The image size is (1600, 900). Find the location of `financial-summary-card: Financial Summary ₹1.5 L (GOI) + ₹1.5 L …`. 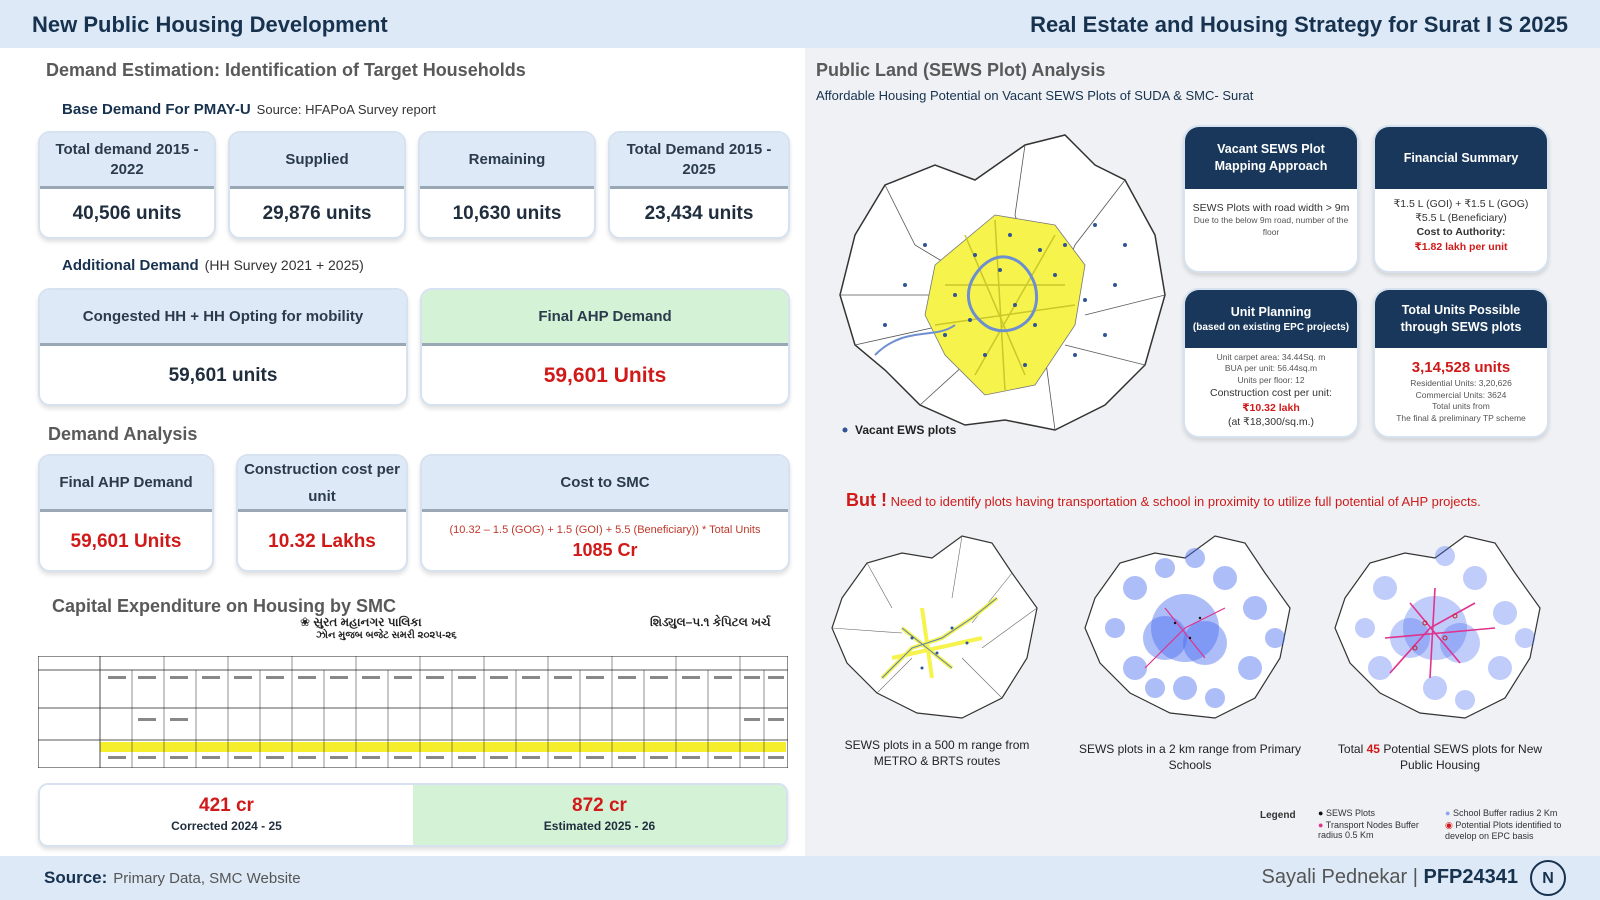

financial-summary-card: Financial Summary ₹1.5 L (GOI) + ₹1.5 L … is located at coordinates (1461, 199).